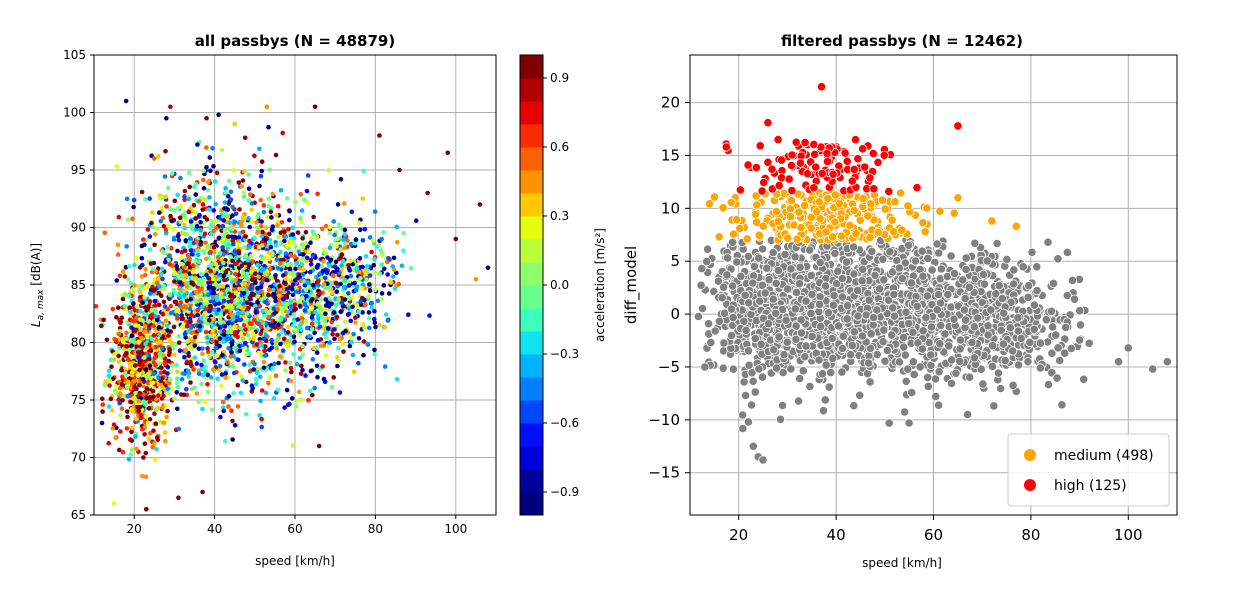 The width and height of the screenshot is (1248, 592). Describe the element at coordinates (375, 529) in the screenshot. I see `left-x-tick-label: 80` at that location.